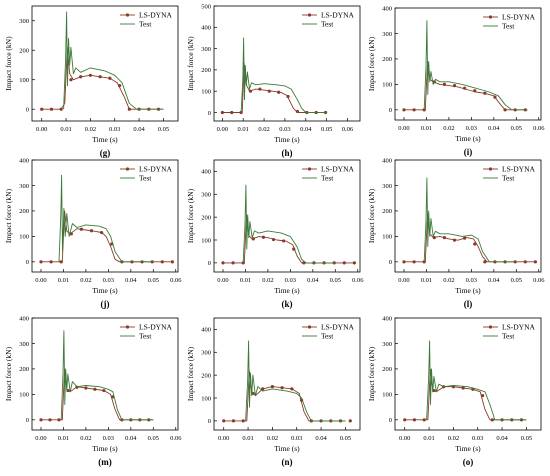  What do you see at coordinates (105, 462) in the screenshot?
I see `panel-label: (m)` at bounding box center [105, 462].